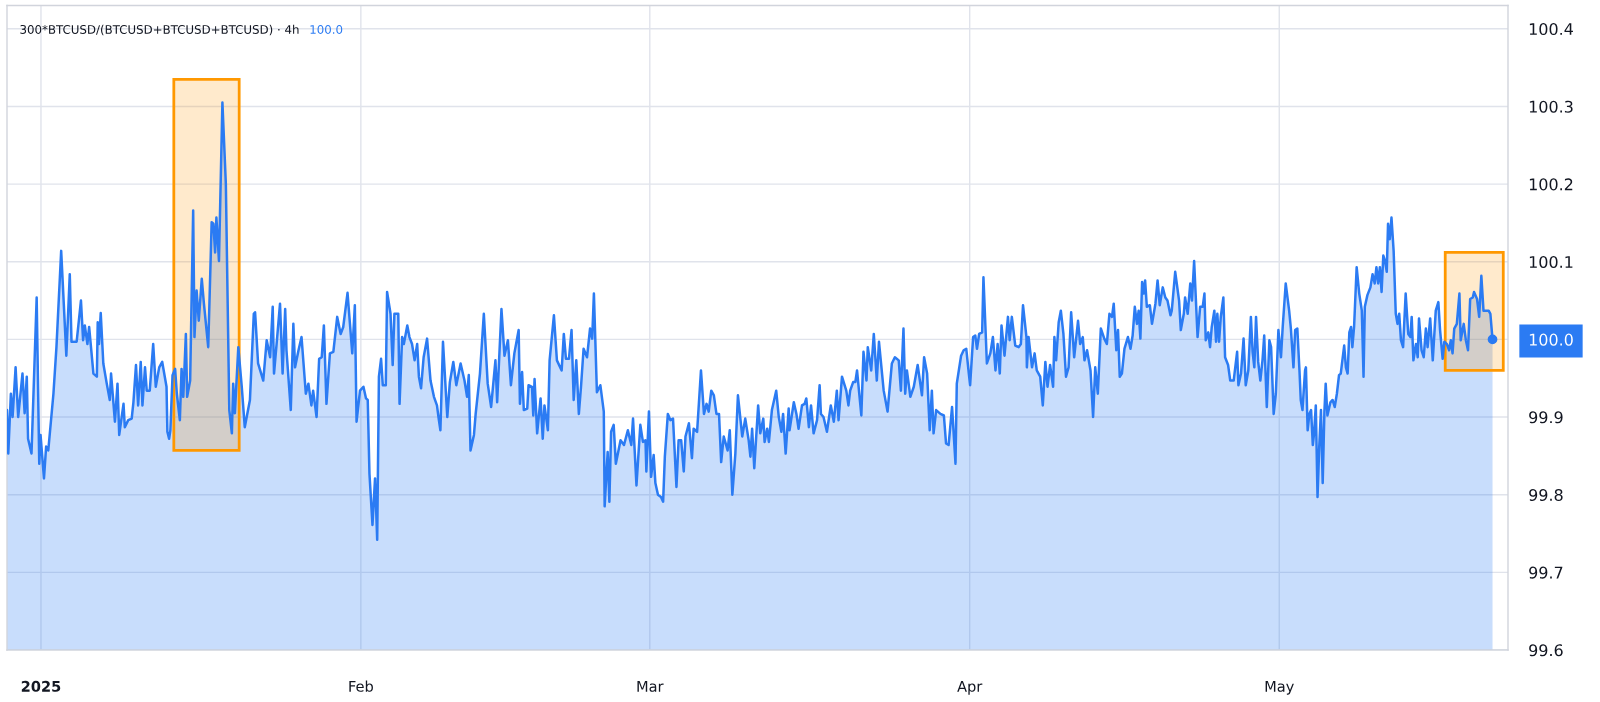  What do you see at coordinates (41, 686) in the screenshot?
I see `x-tick-label: 2025` at bounding box center [41, 686].